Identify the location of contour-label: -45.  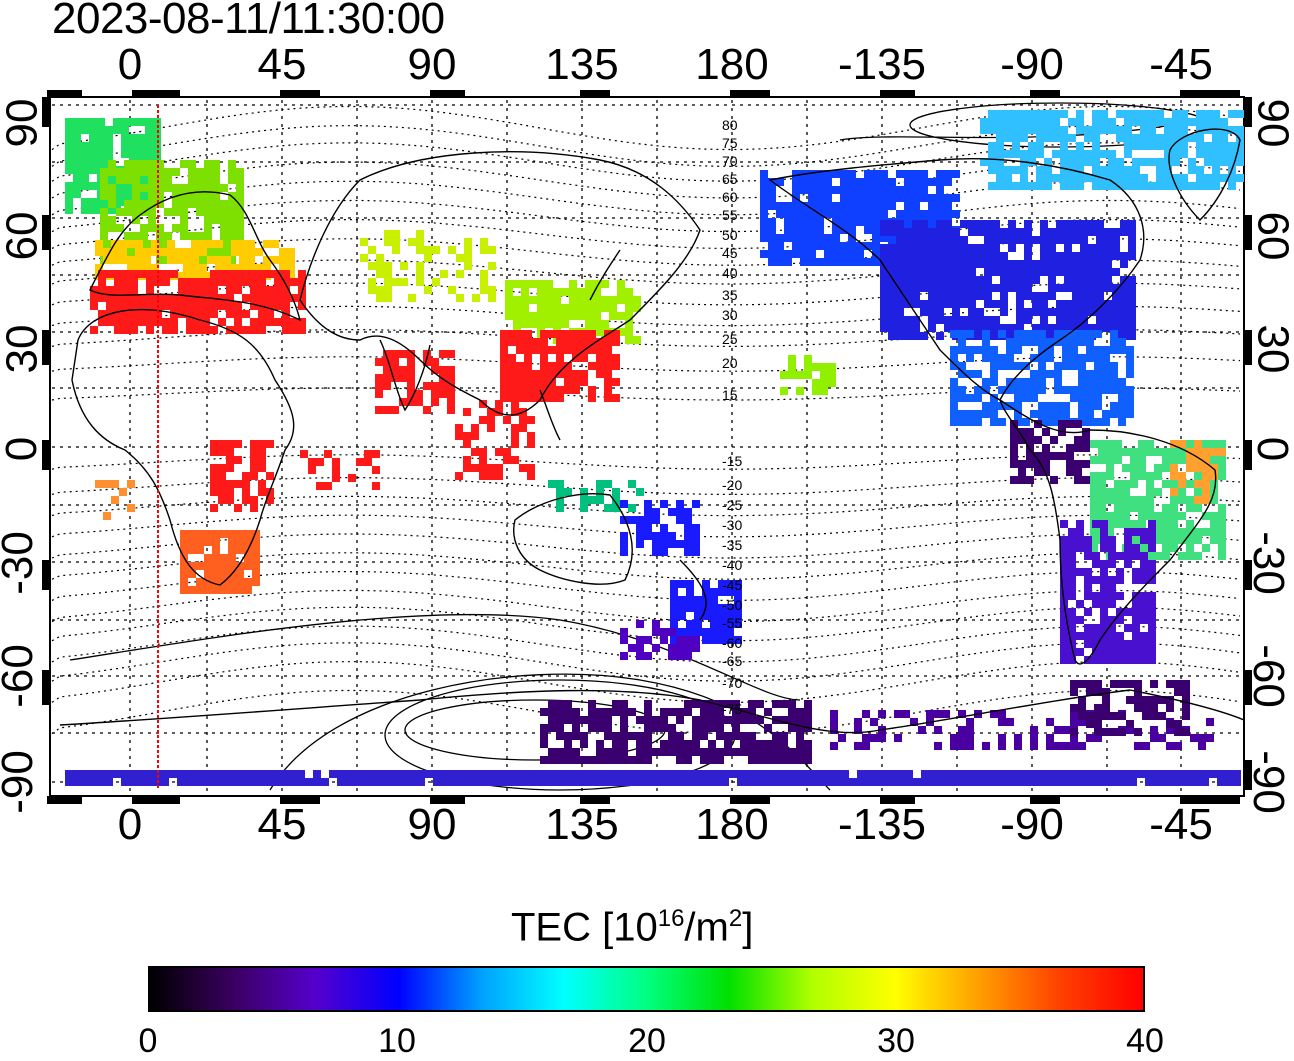
(732, 585).